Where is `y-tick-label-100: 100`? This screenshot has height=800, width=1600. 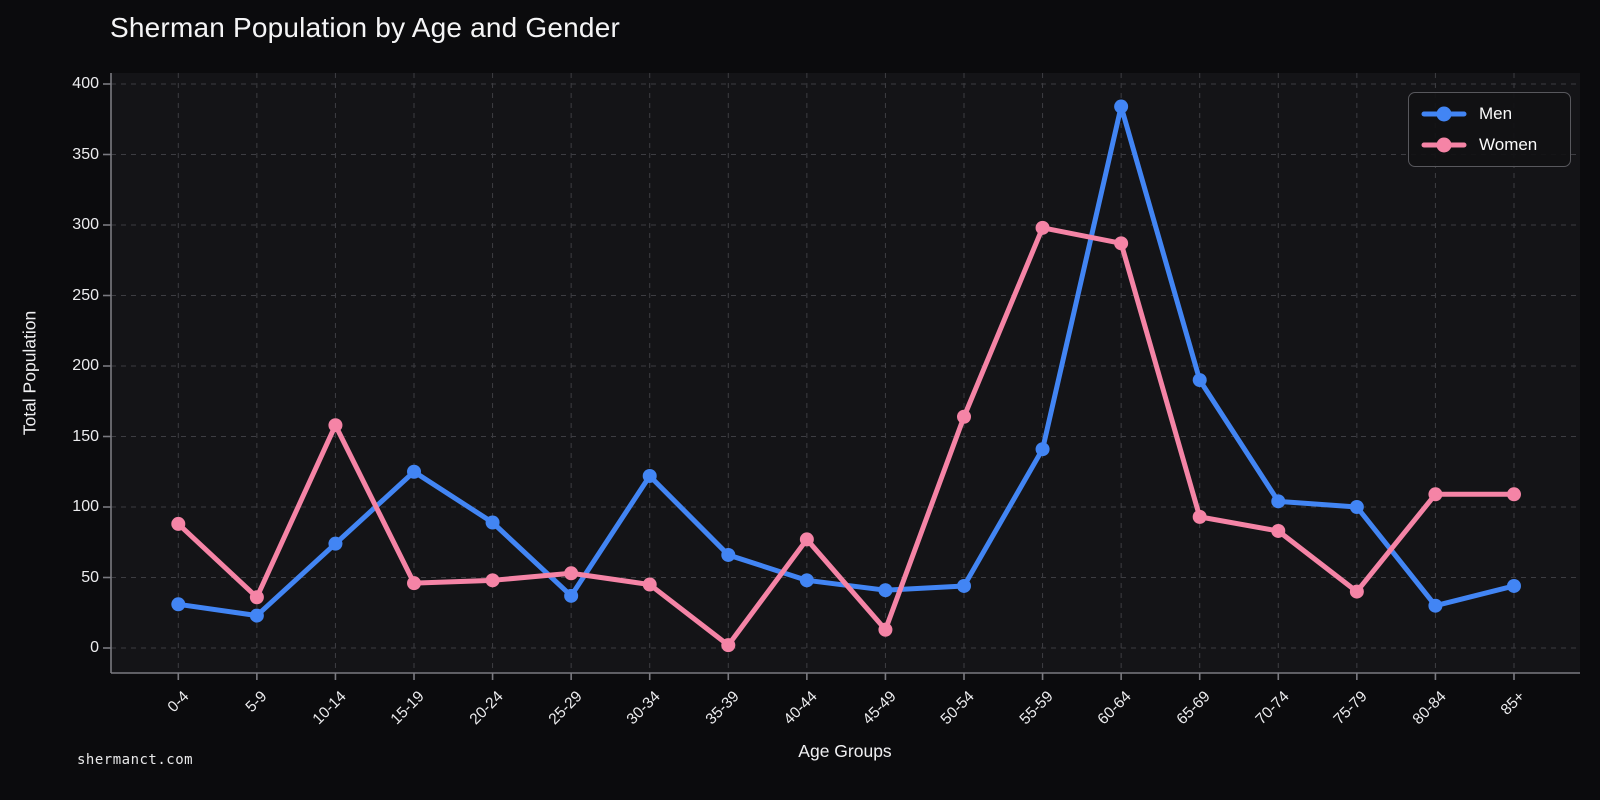
y-tick-label-100: 100 is located at coordinates (85, 506).